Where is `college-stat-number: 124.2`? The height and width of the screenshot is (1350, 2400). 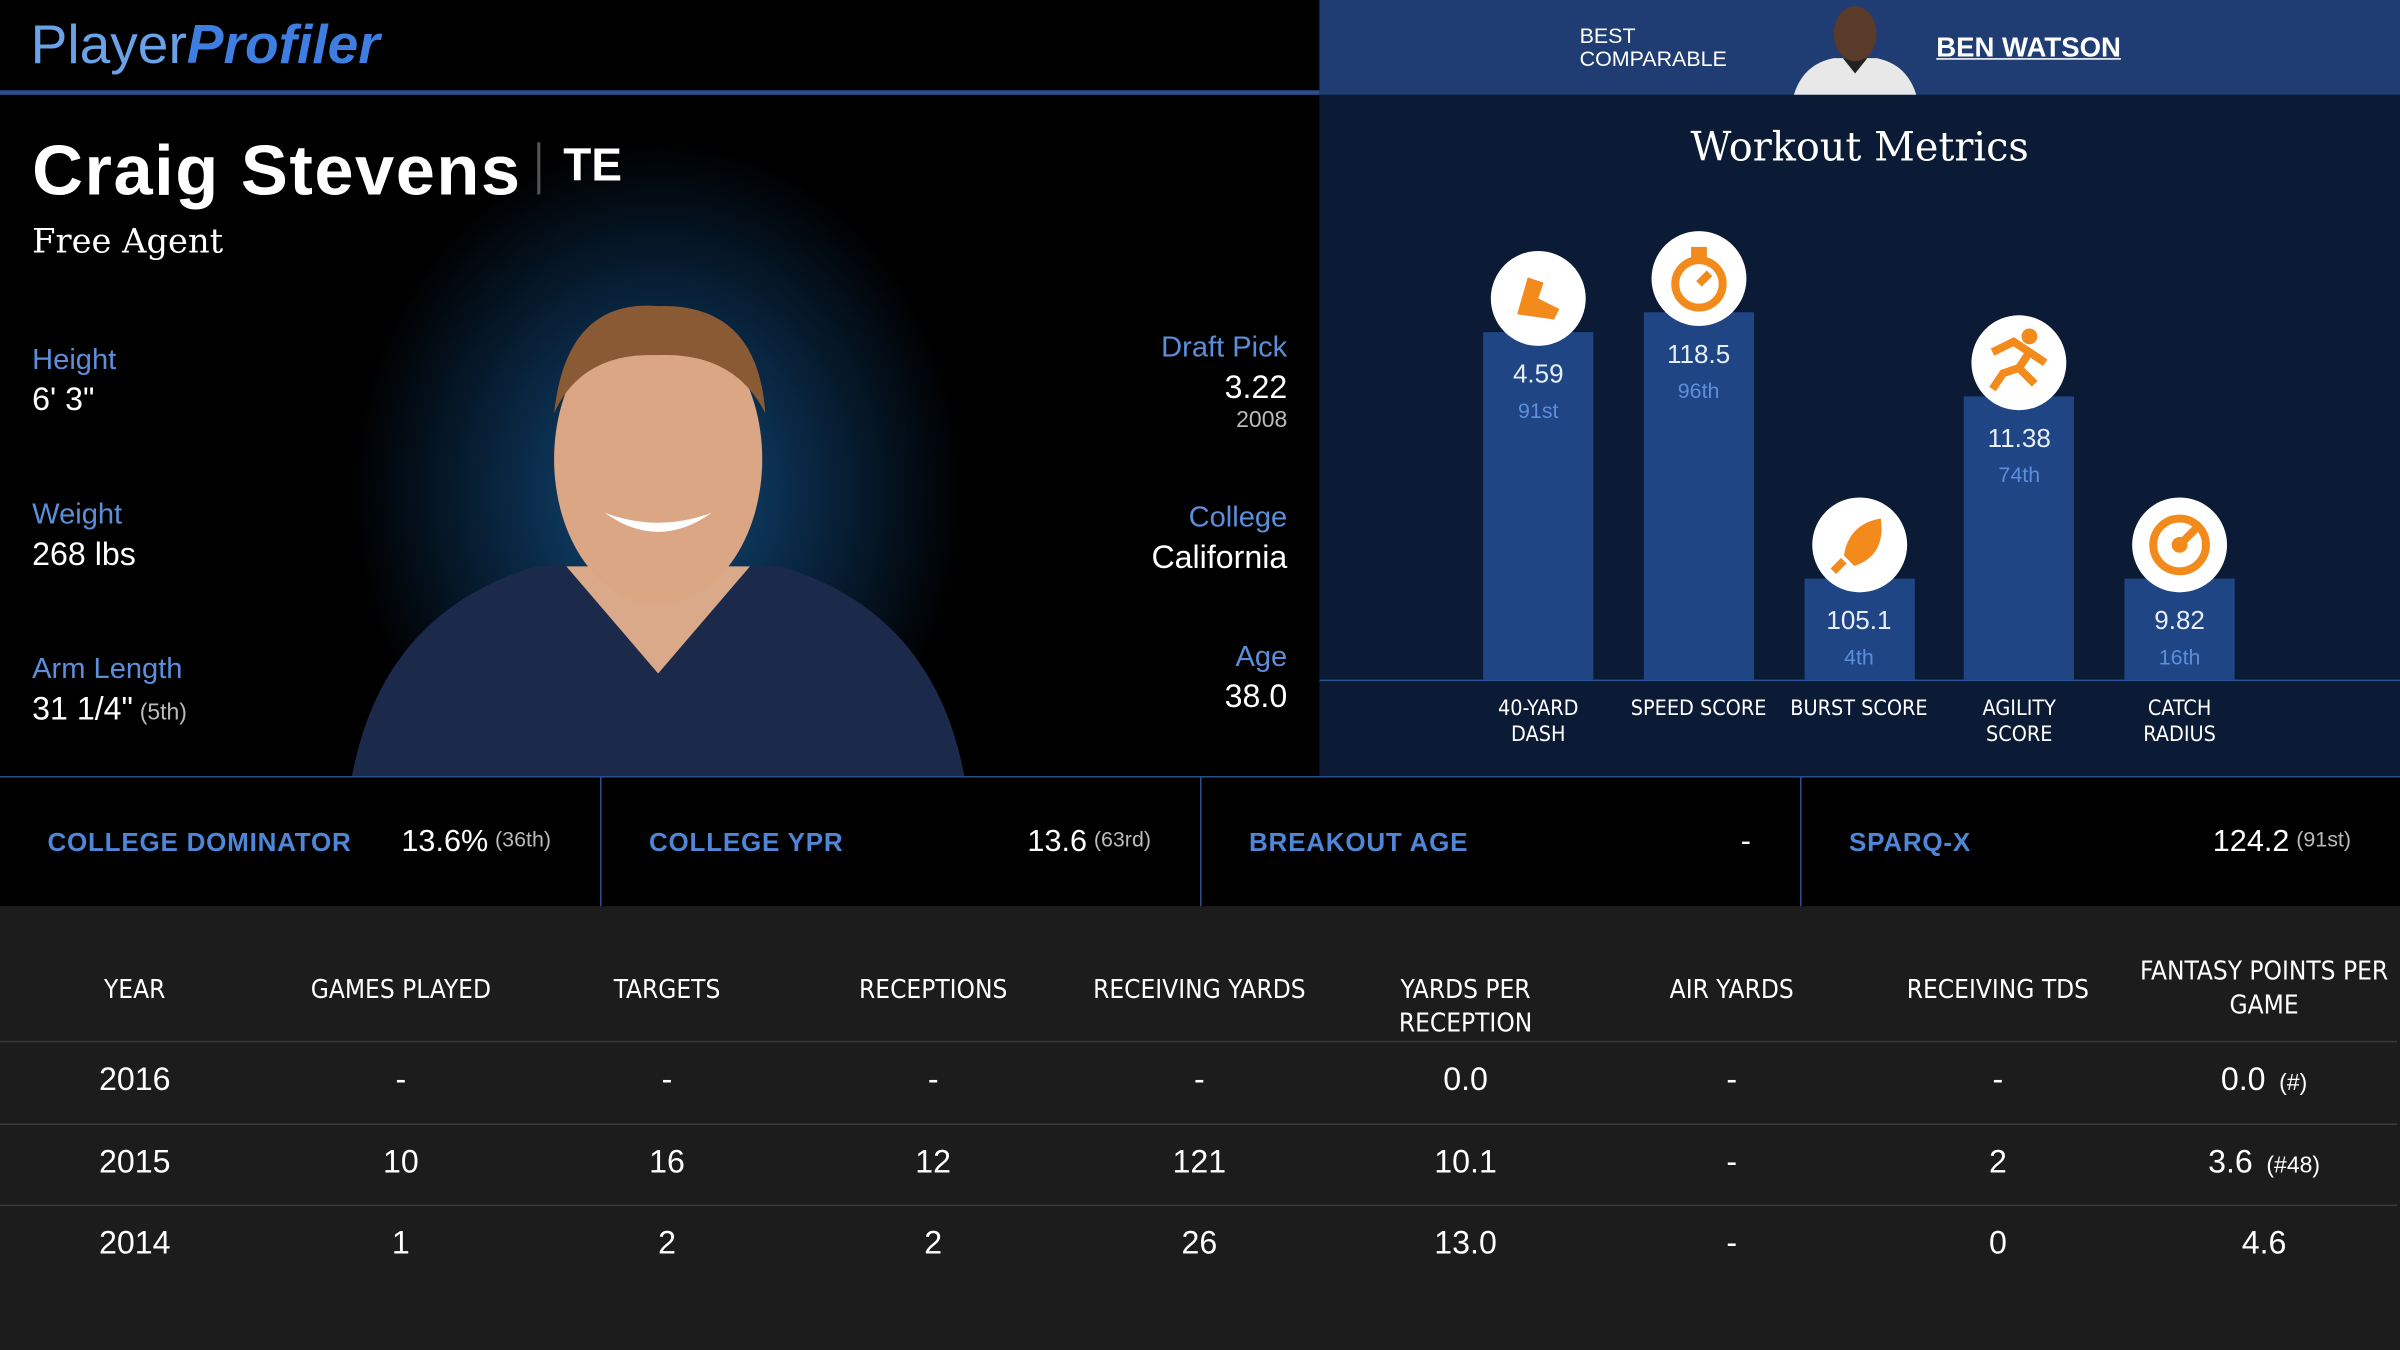 college-stat-number: 124.2 is located at coordinates (2251, 841).